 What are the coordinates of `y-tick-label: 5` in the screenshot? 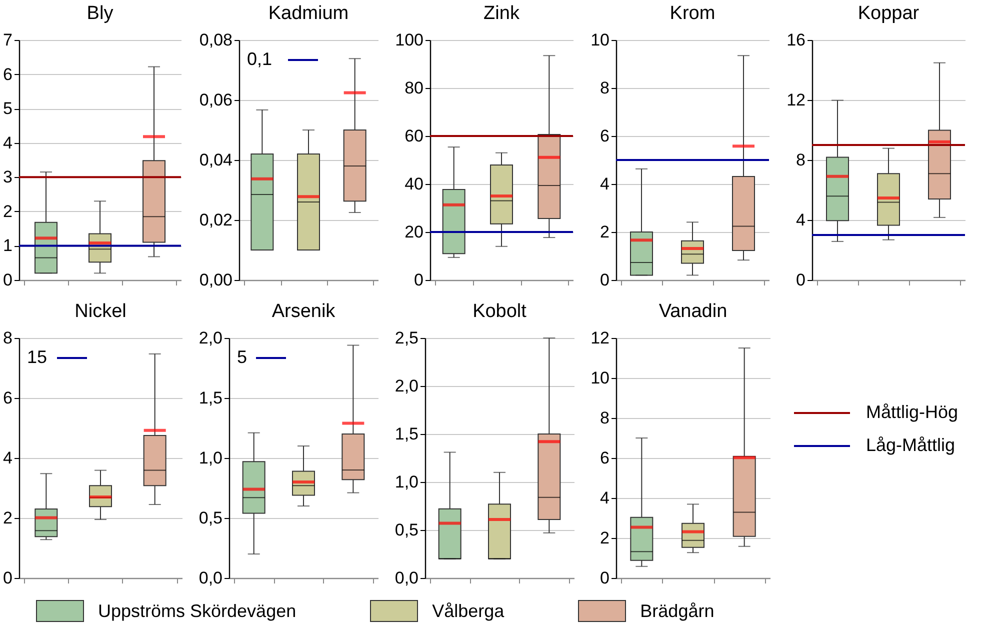 It's located at (7, 108).